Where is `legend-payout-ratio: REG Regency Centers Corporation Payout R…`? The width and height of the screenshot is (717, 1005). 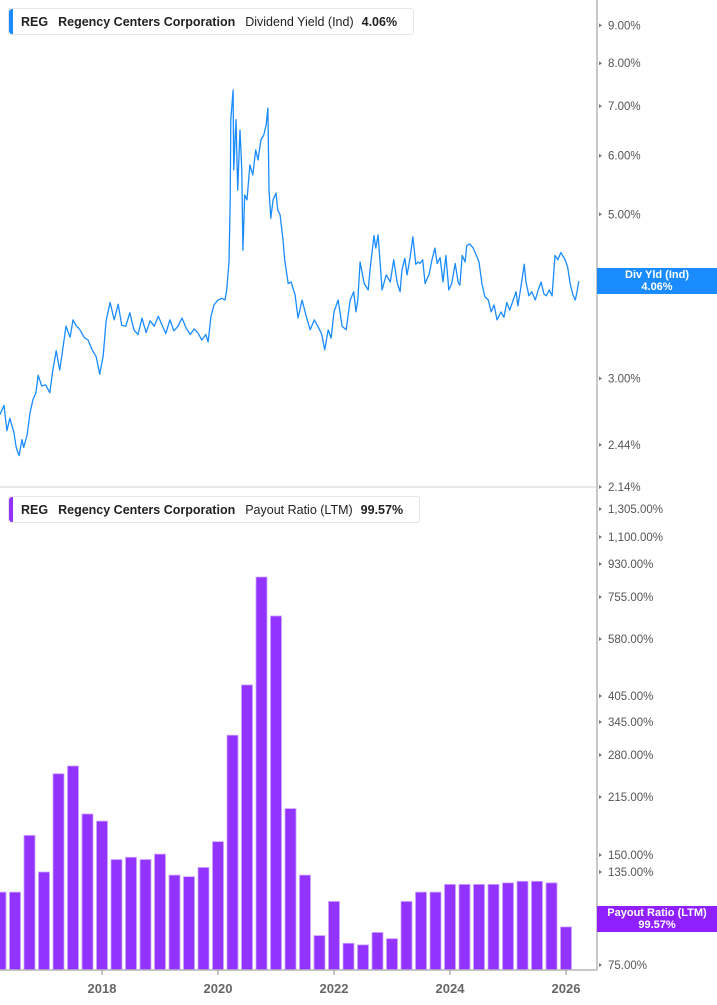
legend-payout-ratio: REG Regency Centers Corporation Payout R… is located at coordinates (214, 509).